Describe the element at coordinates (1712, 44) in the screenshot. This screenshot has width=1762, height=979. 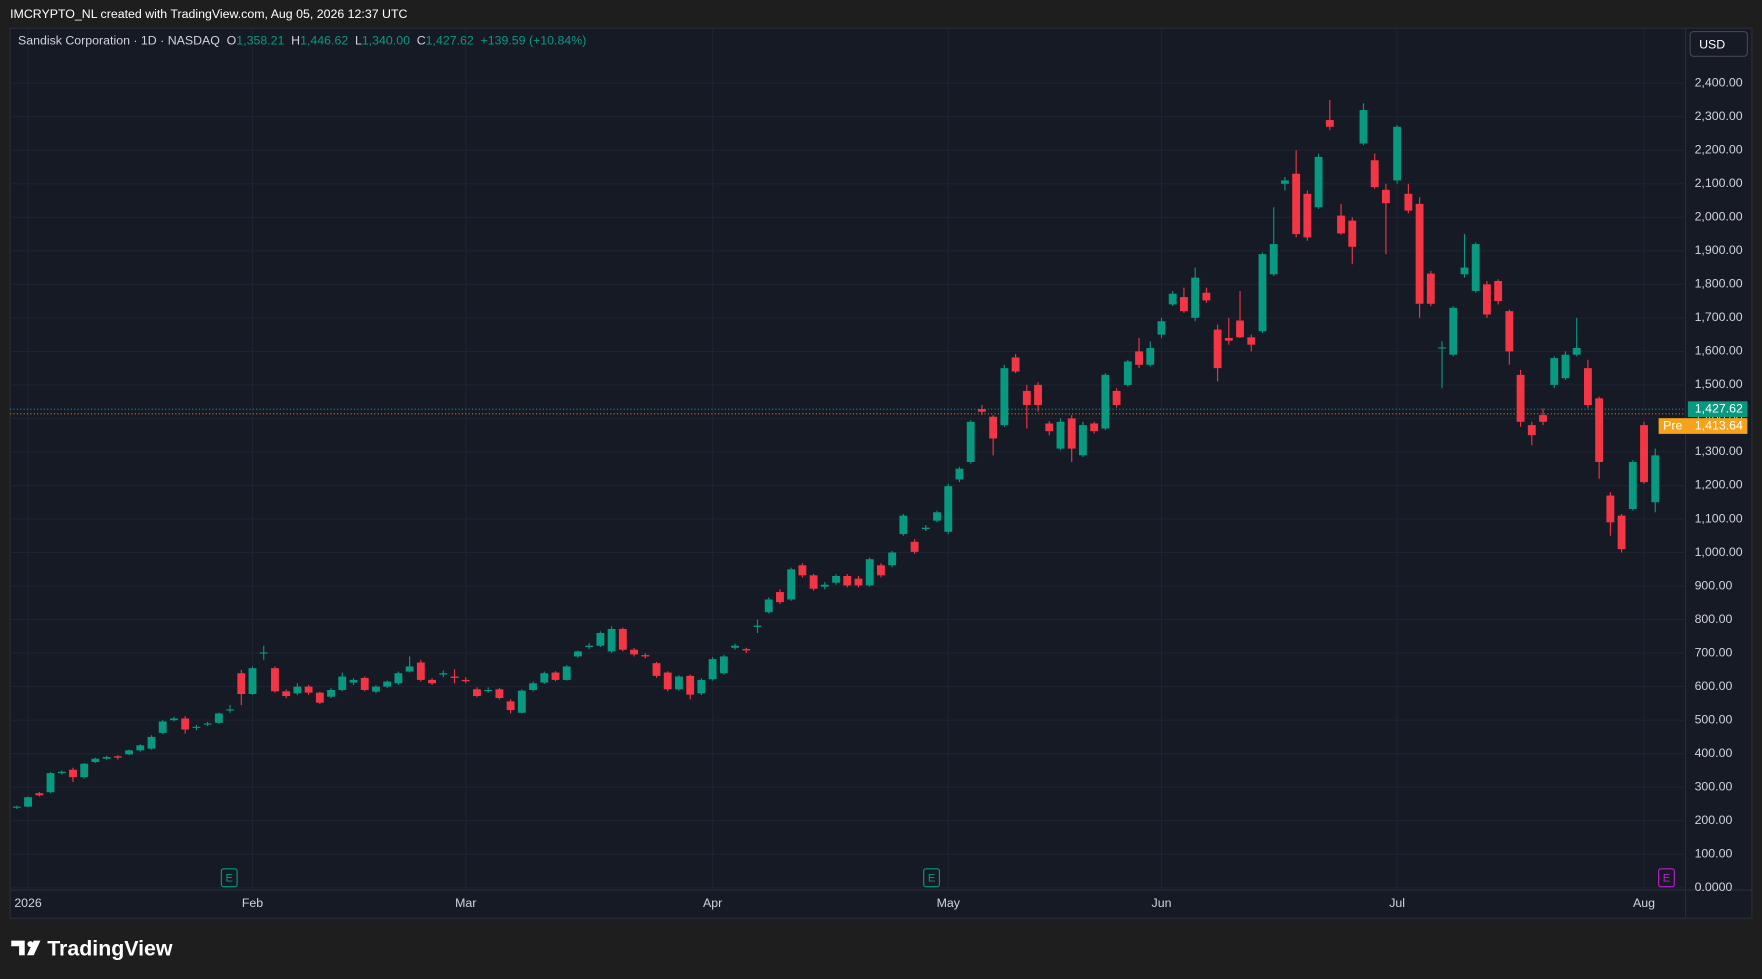
I see `currency: USD` at that location.